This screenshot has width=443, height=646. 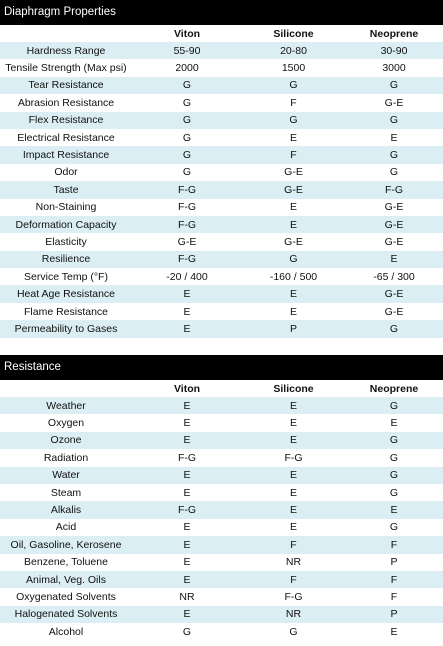 What do you see at coordinates (66, 68) in the screenshot?
I see `property-label: Tensile Strength (Max psi)` at bounding box center [66, 68].